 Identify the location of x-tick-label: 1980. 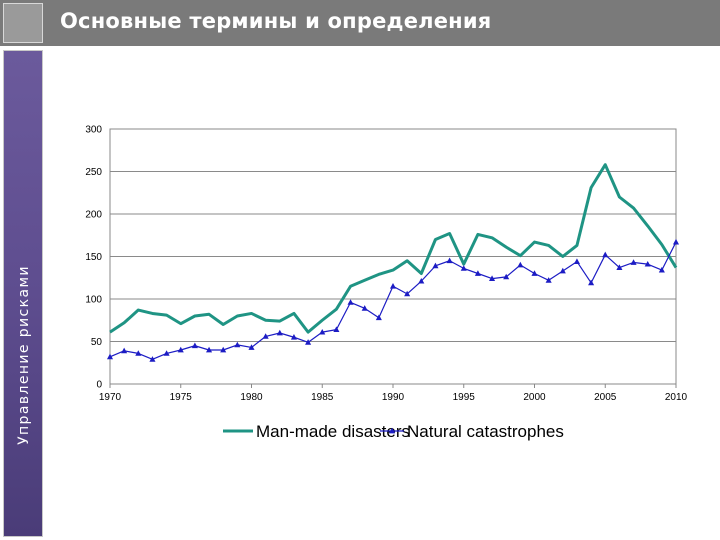
(251, 397).